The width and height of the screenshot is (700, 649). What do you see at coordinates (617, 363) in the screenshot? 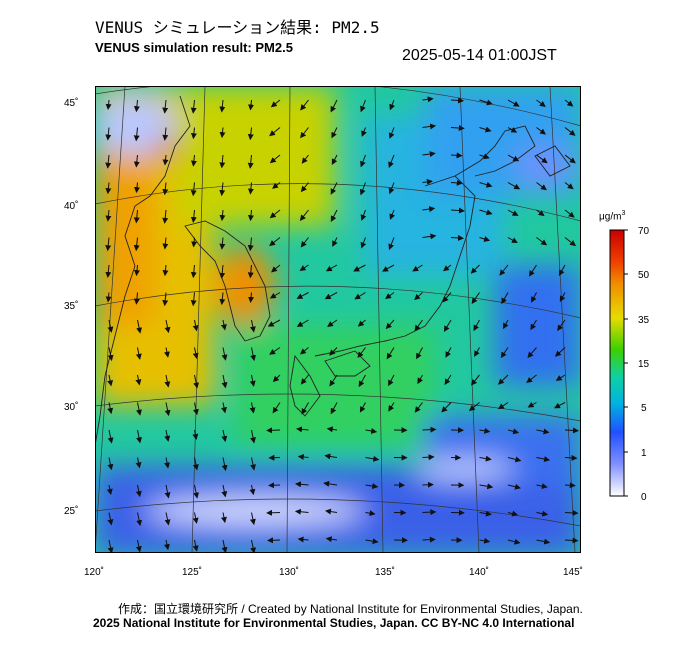
I see `colorbar-gradient` at bounding box center [617, 363].